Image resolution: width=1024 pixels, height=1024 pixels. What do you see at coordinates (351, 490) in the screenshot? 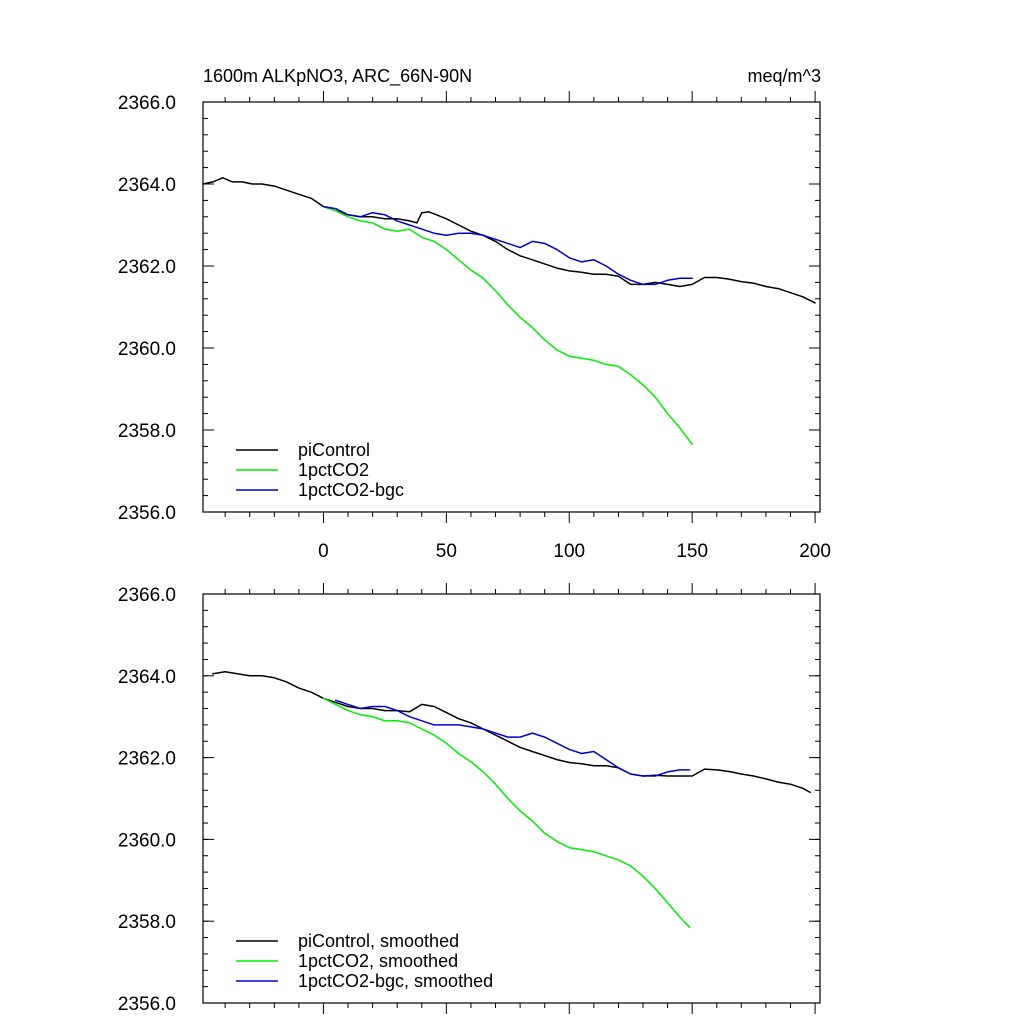
I see `legend-label-1pctco2-bgc: 1pctCO2-bgc` at bounding box center [351, 490].